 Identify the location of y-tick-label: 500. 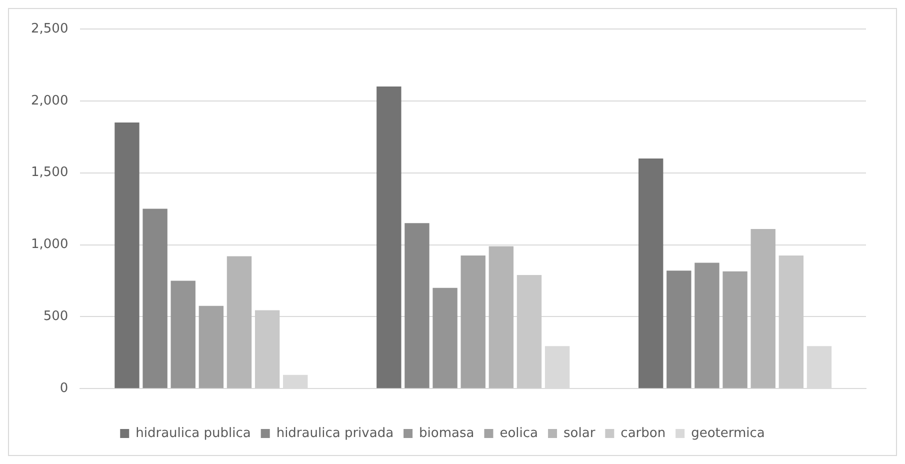
(55, 316).